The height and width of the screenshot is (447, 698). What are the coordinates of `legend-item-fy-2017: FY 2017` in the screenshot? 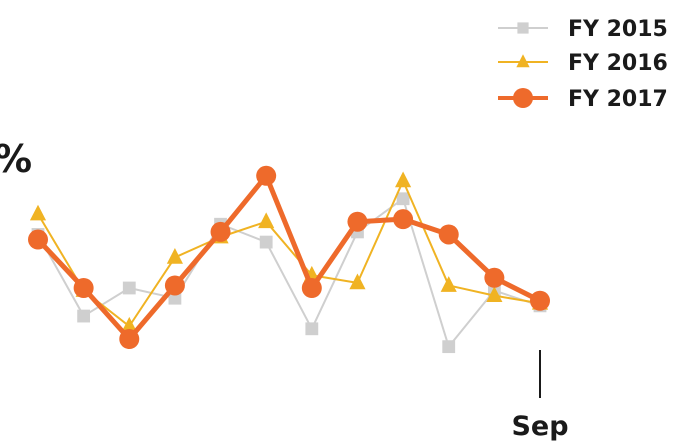 It's located at (583, 99).